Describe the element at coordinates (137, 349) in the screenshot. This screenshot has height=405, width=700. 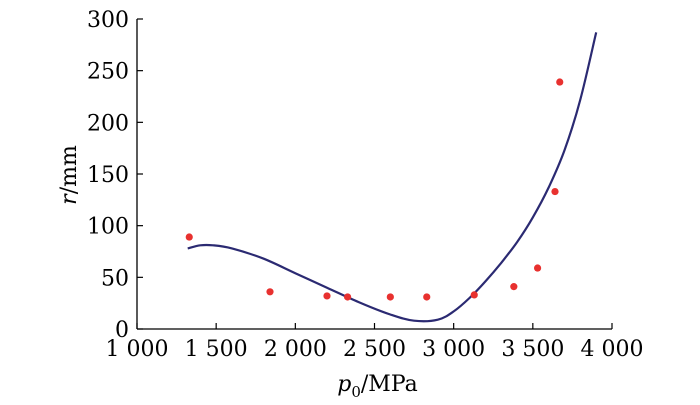
I see `x-tick-label: 1 000` at that location.